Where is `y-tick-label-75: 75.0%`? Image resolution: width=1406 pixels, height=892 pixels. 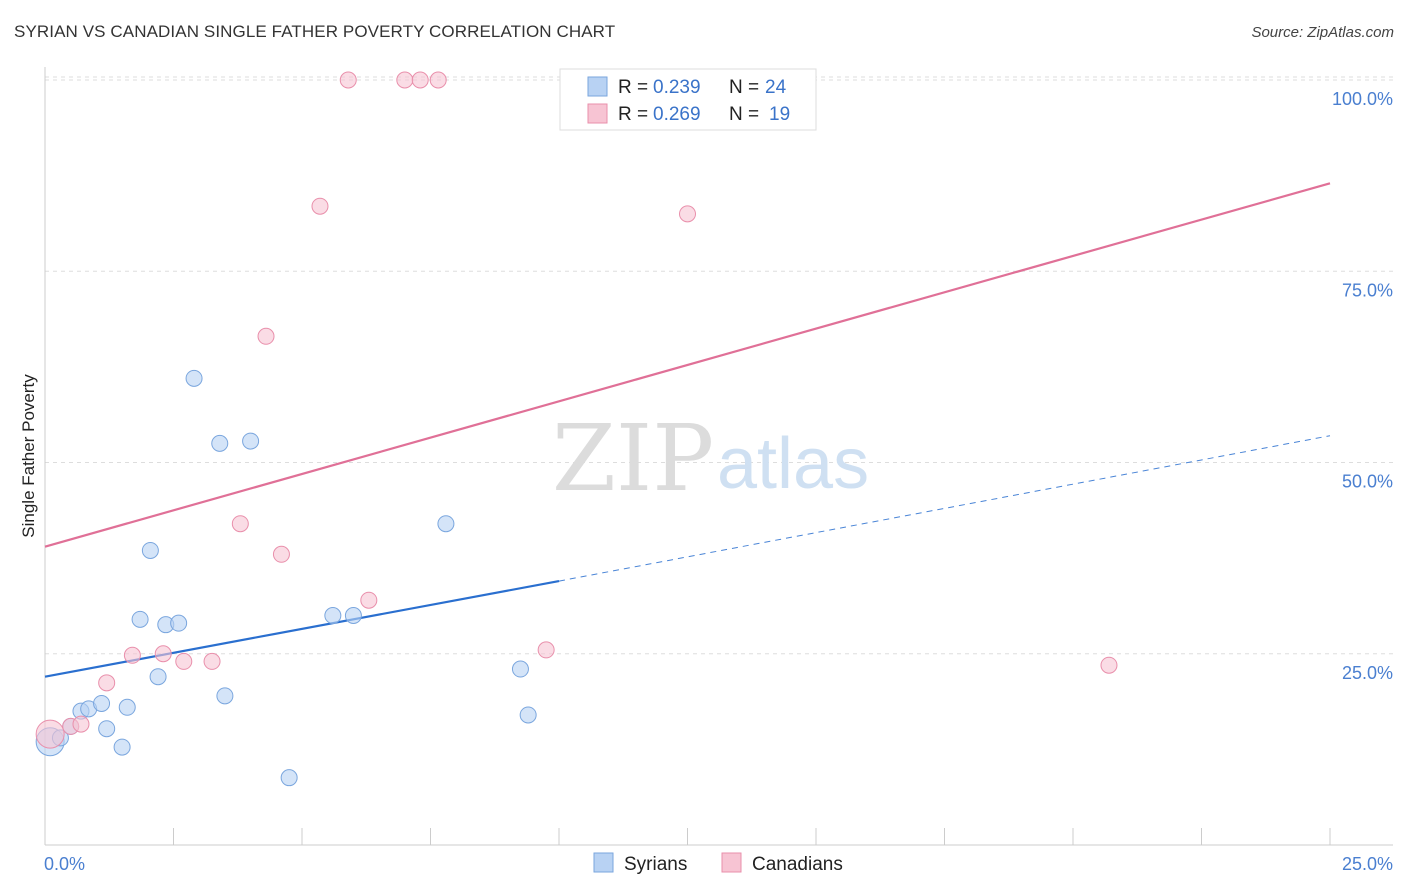
y-tick-label-75: 75.0% is located at coordinates (1367, 290).